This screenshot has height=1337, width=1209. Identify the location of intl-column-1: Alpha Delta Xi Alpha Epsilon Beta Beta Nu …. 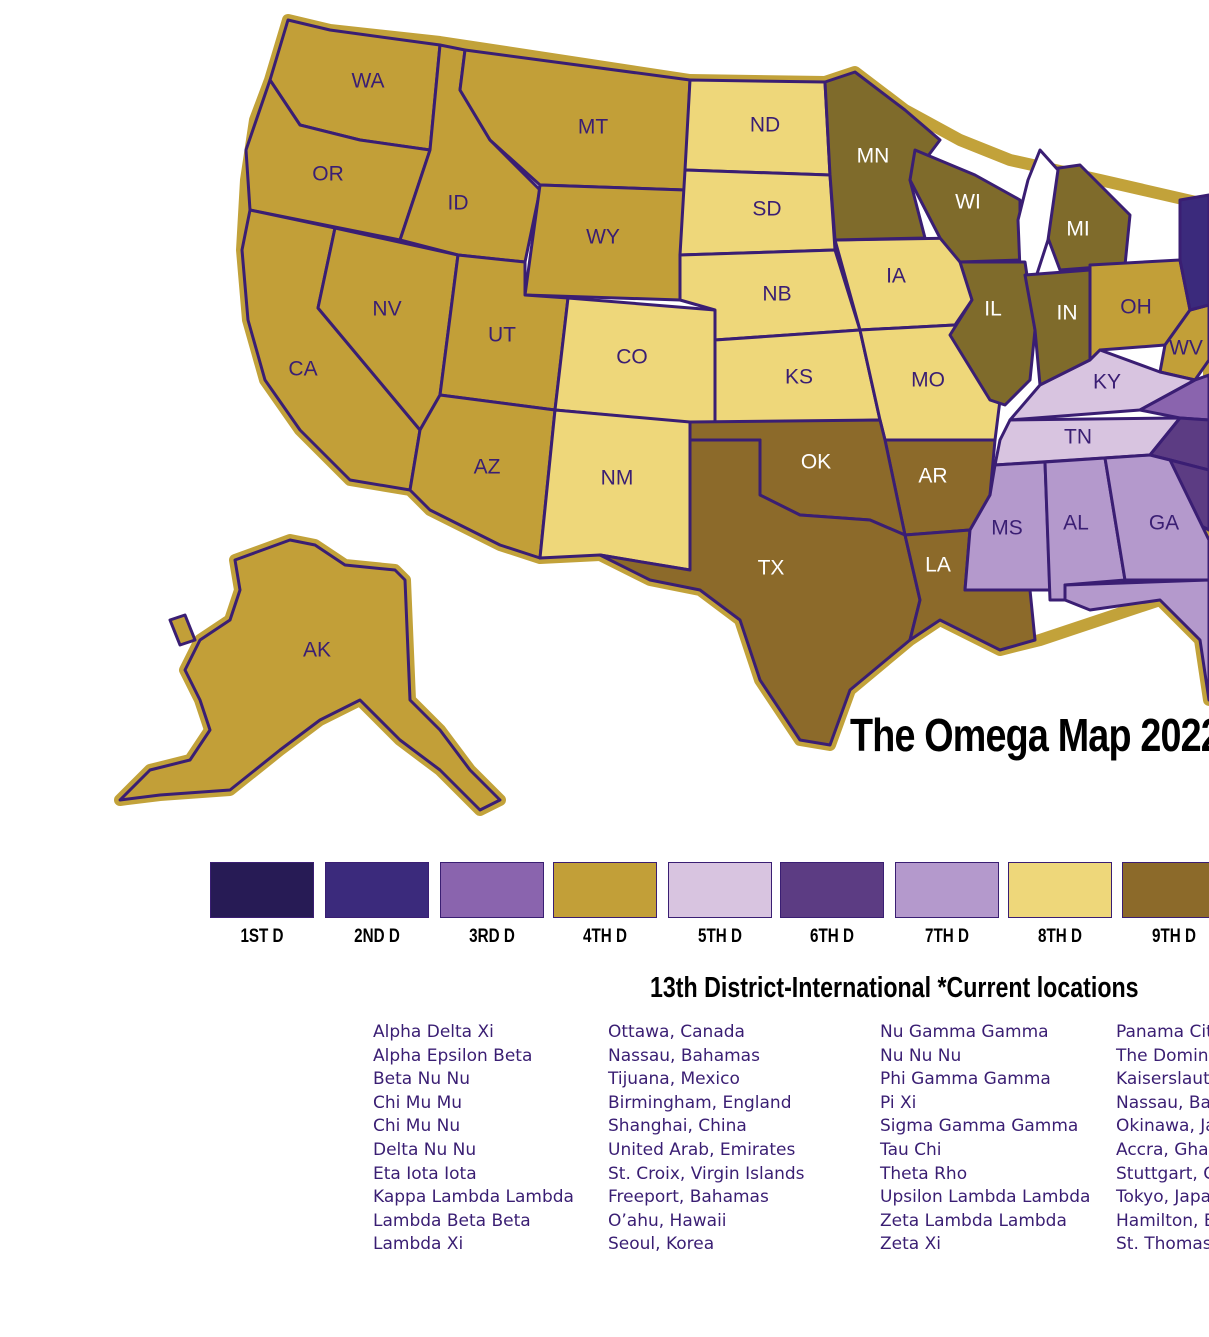
(473, 1139).